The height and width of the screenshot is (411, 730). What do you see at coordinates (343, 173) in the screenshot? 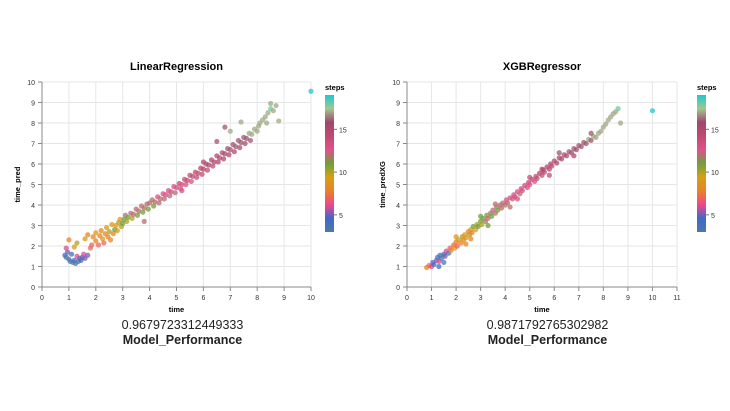
I see `lr-legend-label: 10` at bounding box center [343, 173].